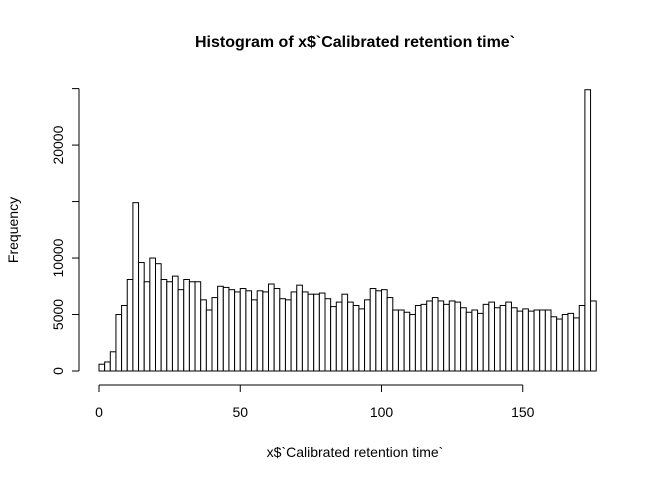 Image resolution: width=672 pixels, height=480 pixels. What do you see at coordinates (58, 144) in the screenshot?
I see `y-tick-label: 20000` at bounding box center [58, 144].